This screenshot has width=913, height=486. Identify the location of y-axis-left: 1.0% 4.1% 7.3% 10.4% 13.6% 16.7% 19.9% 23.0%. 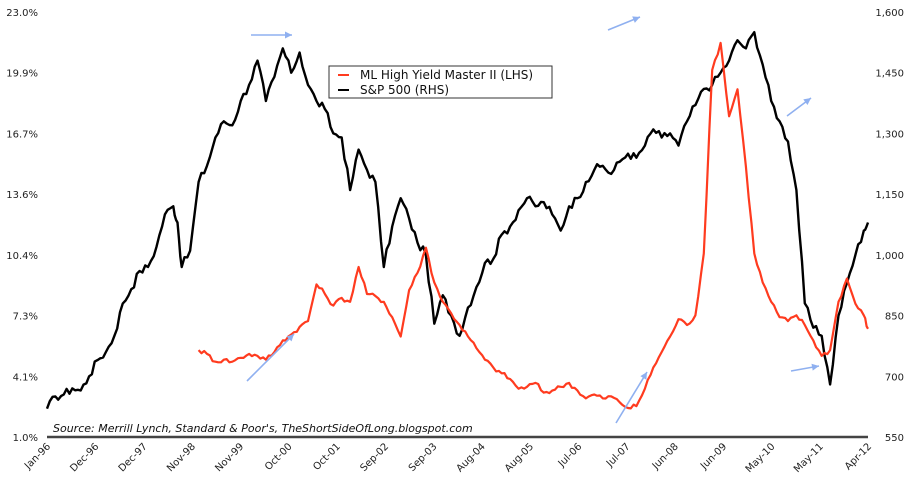
(22, 226).